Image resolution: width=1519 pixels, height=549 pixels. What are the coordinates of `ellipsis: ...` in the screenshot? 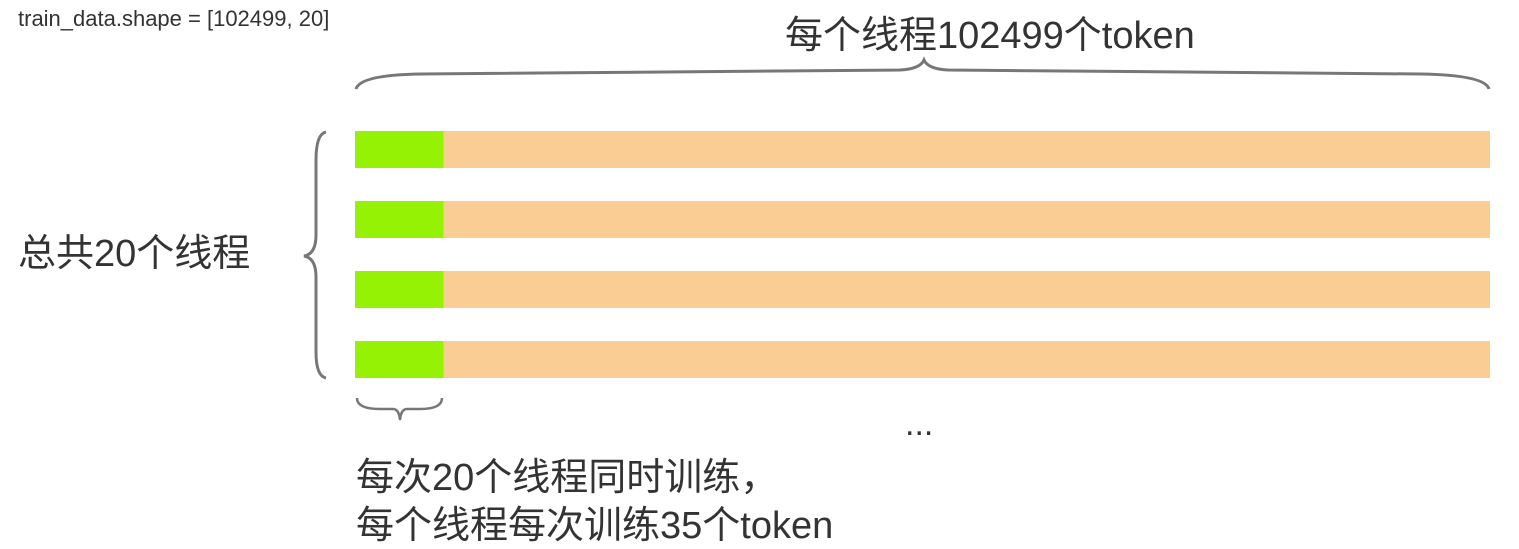 It's located at (919, 424).